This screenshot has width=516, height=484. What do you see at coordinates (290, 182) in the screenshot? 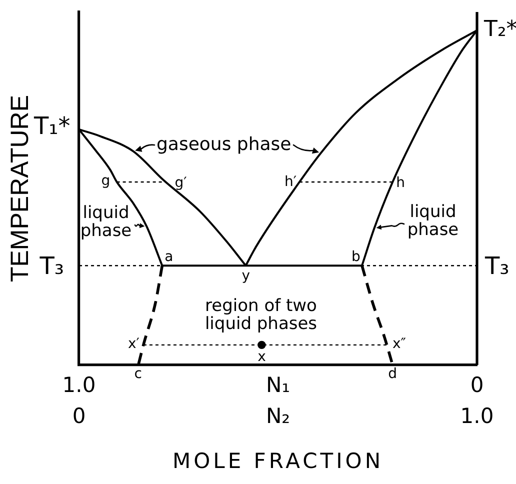
I see `annotation: h′` at bounding box center [290, 182].